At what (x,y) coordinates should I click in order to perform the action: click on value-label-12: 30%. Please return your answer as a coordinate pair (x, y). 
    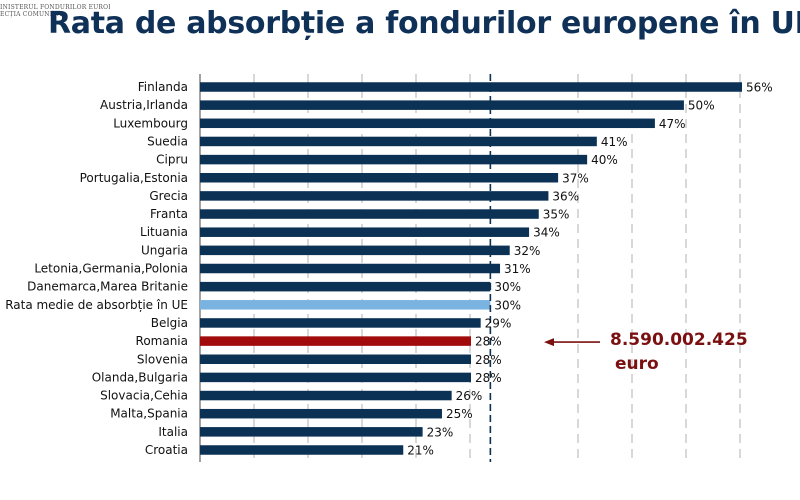
    Looking at the image, I should click on (507, 305).